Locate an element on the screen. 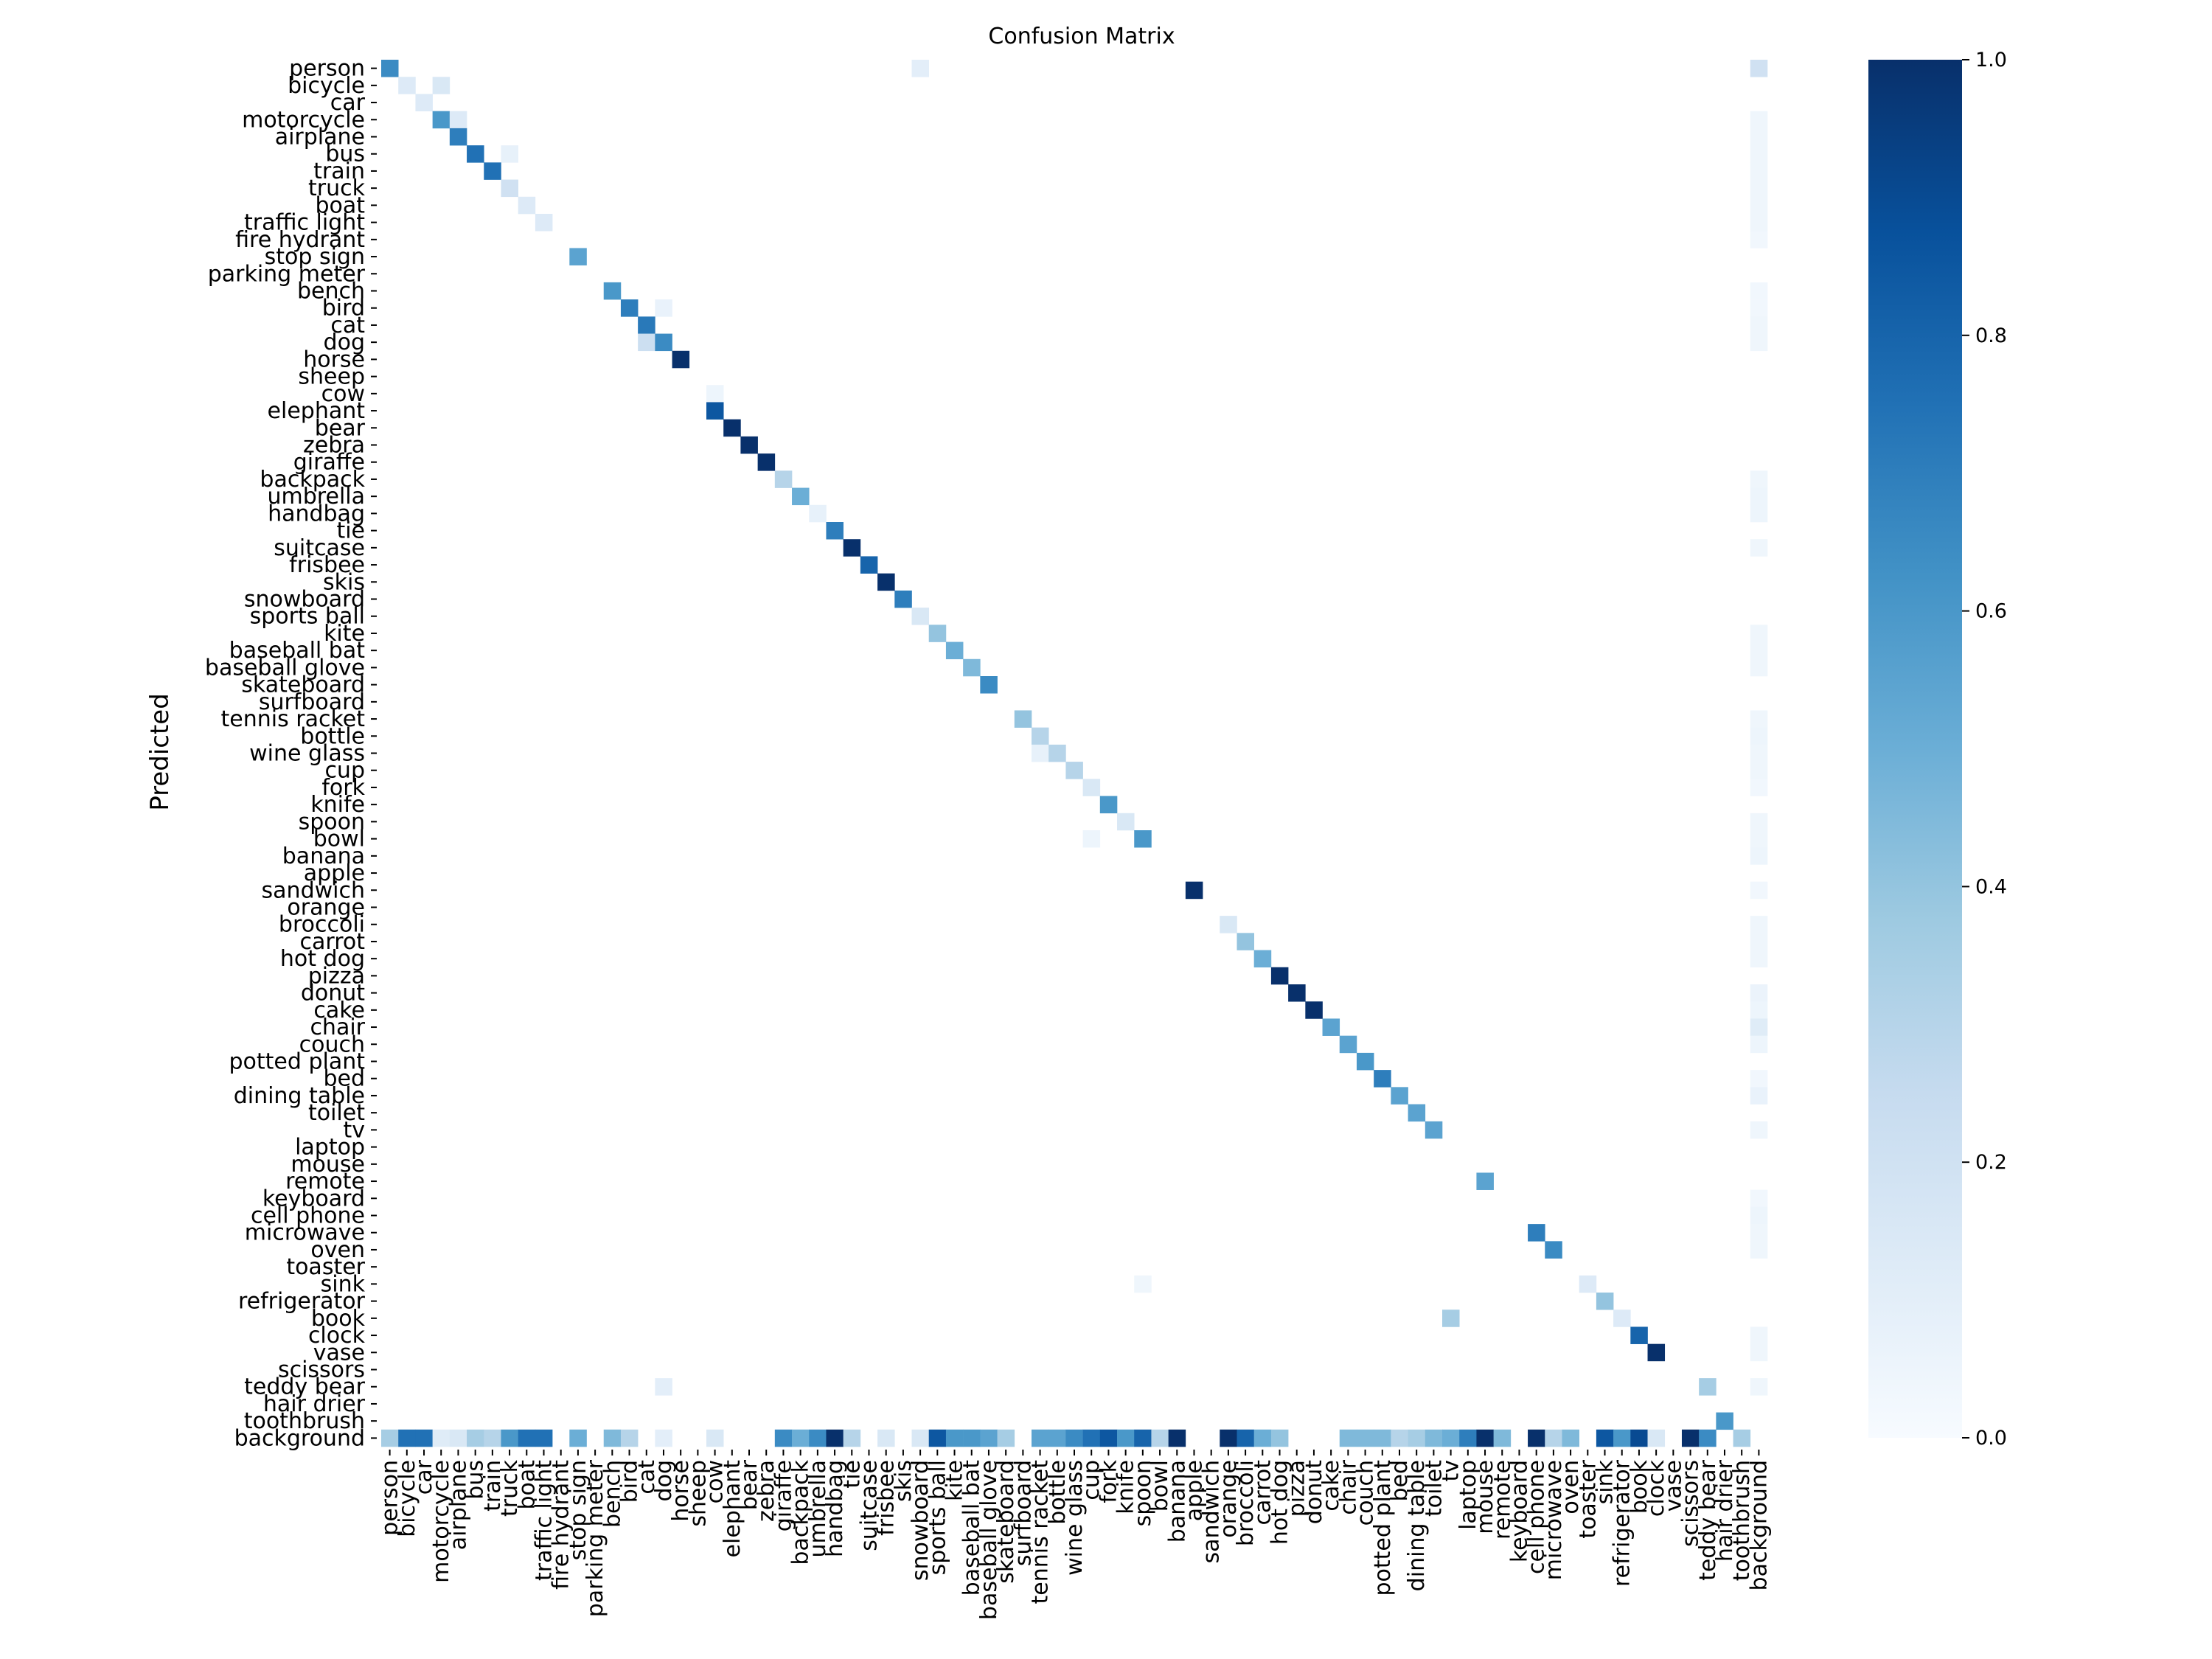  y-tick-label: vase is located at coordinates (339, 1353).